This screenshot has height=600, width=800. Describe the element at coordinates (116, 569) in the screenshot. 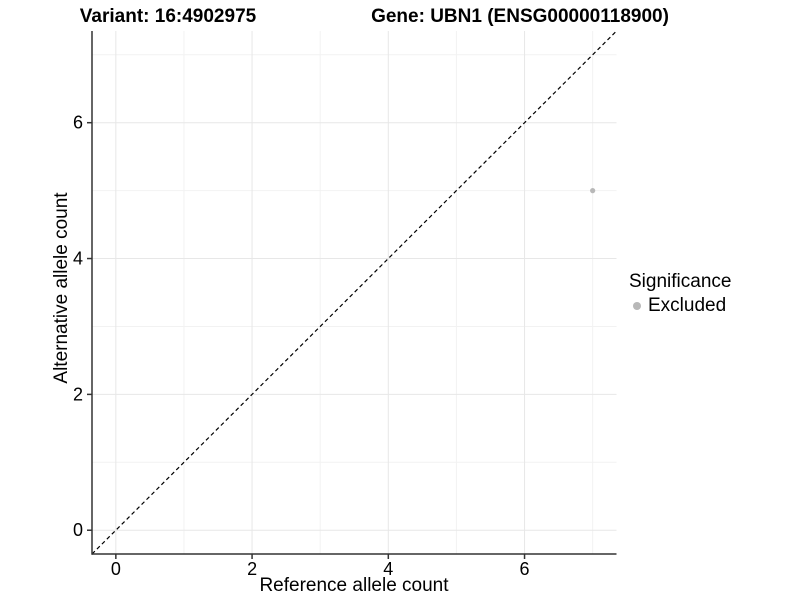

I see `x-tick-label: 0` at that location.